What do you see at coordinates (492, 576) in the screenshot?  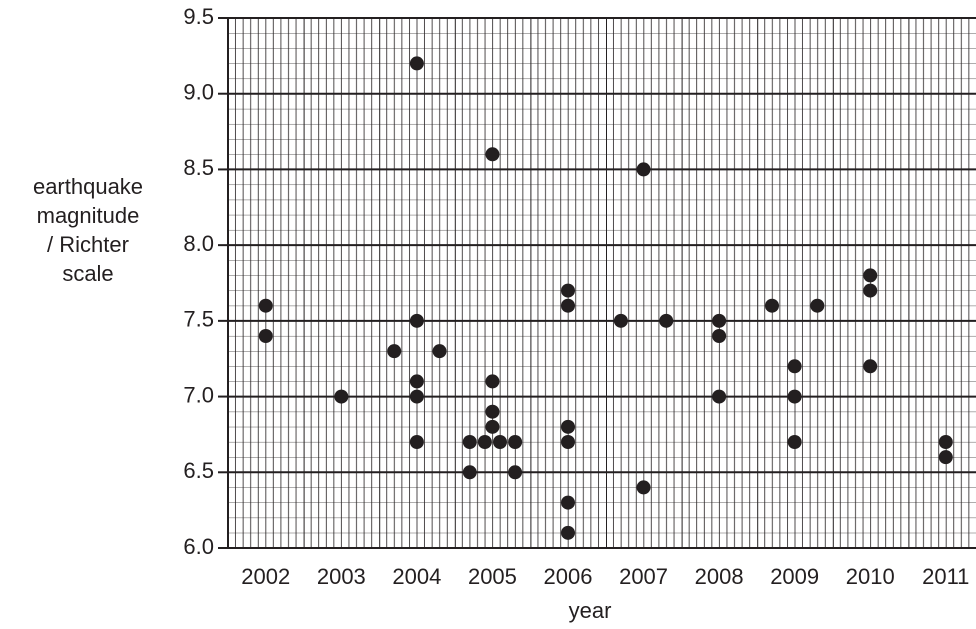 I see `x-tick-label: 2005` at bounding box center [492, 576].